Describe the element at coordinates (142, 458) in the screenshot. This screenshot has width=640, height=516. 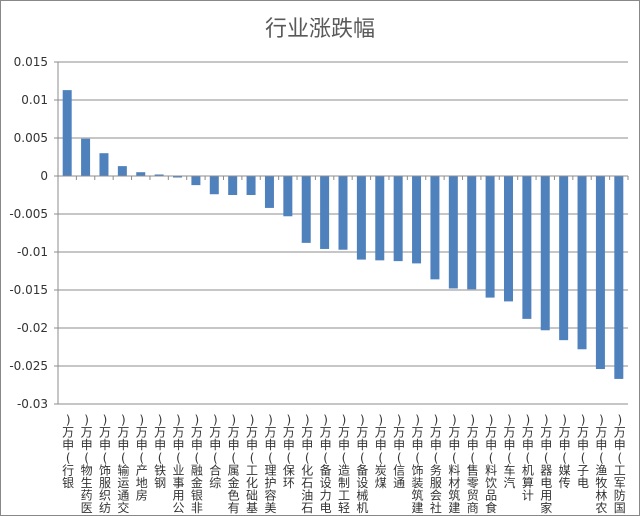
I see `x-tick-label: 房地产(申万)` at that location.